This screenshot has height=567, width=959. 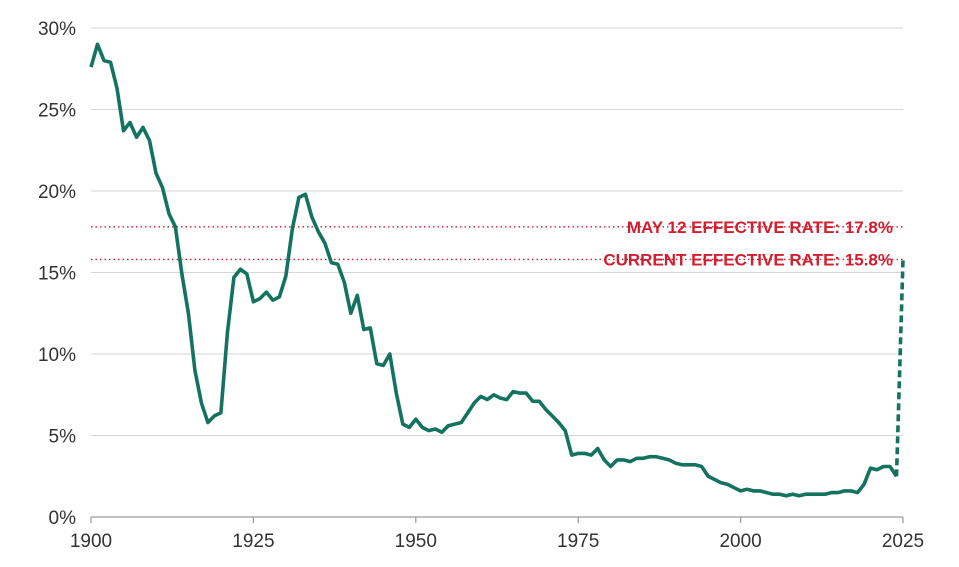 I want to click on y-tick-label: 10%, so click(x=57, y=355).